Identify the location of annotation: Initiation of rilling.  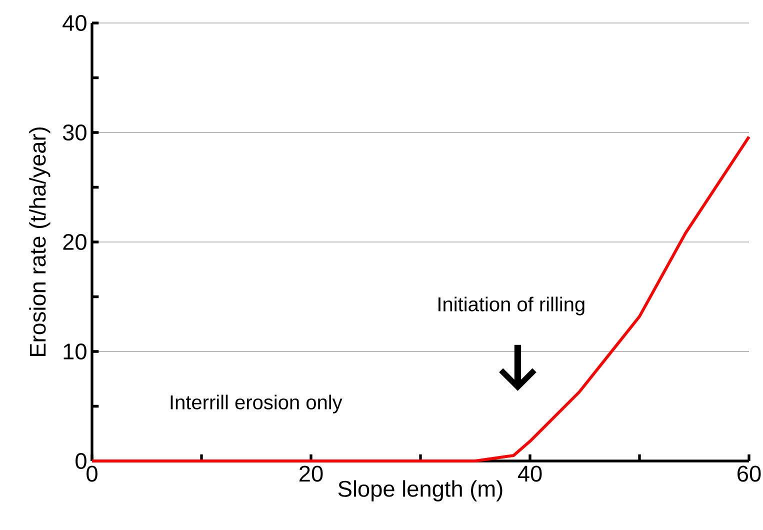
(511, 306).